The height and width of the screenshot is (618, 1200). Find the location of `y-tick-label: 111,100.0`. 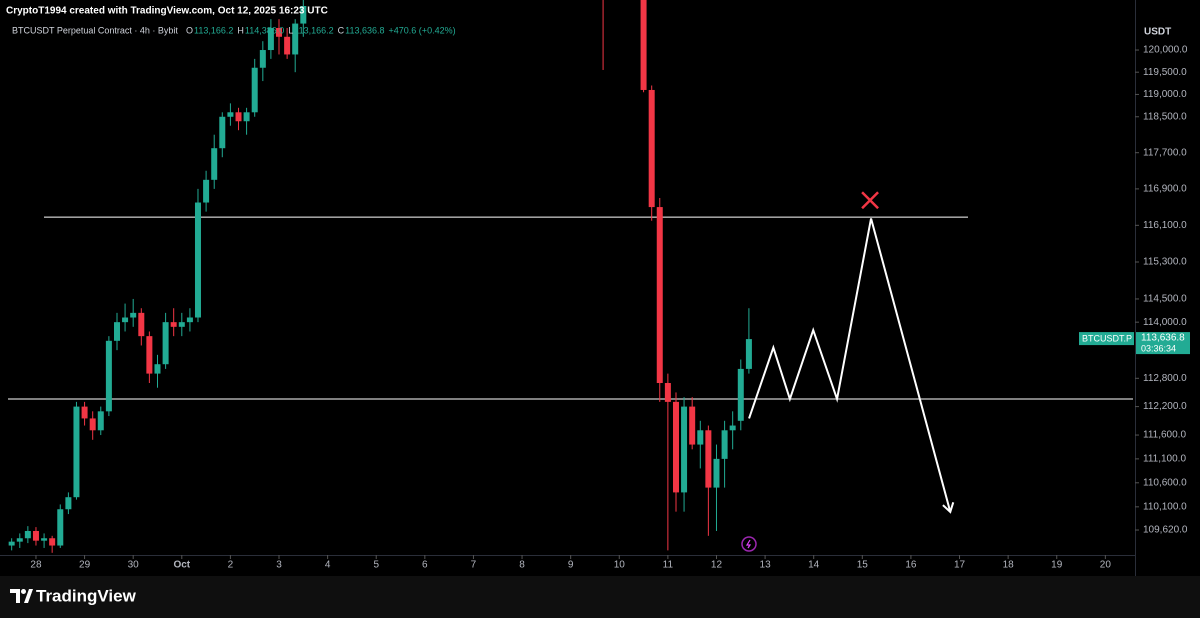

y-tick-label: 111,100.0 is located at coordinates (1164, 459).